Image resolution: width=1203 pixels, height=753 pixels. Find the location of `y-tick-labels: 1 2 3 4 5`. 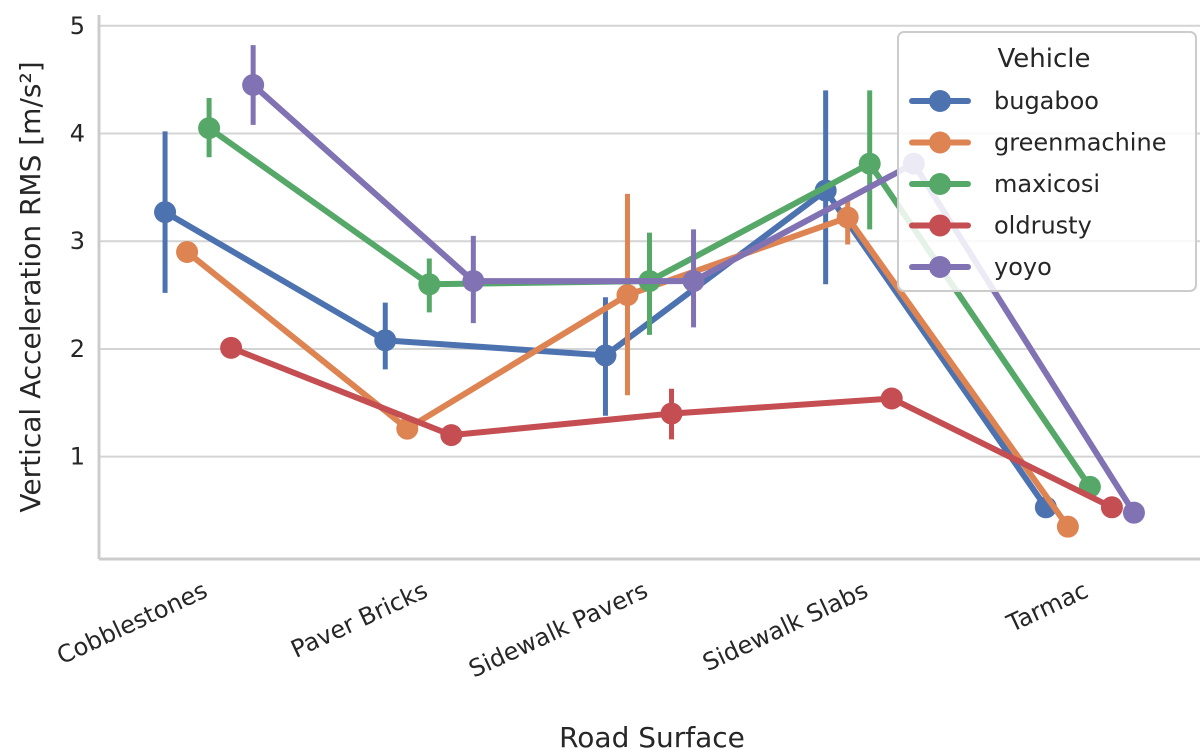

y-tick-labels: 1 2 3 4 5 is located at coordinates (77, 241).